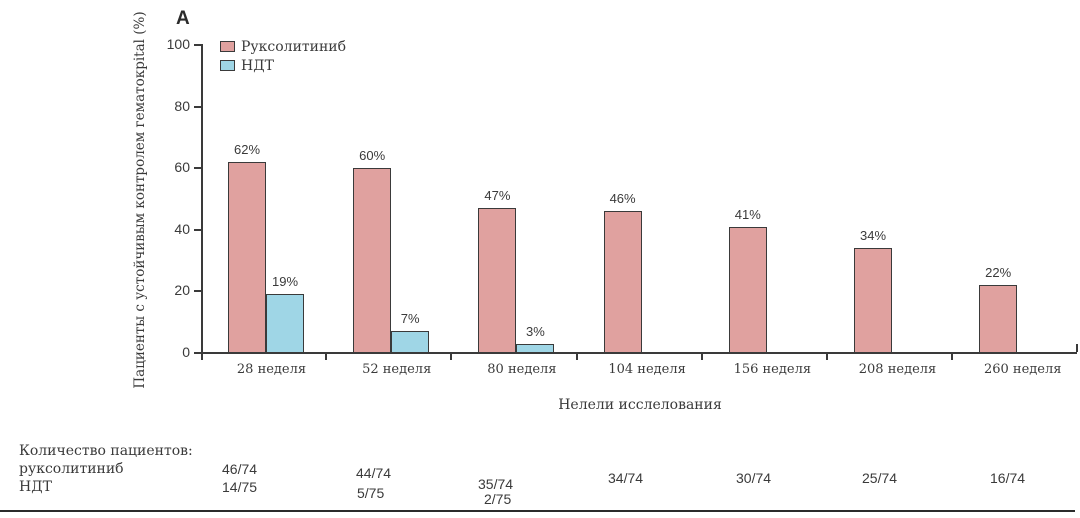 The height and width of the screenshot is (518, 1080). Describe the element at coordinates (622, 199) in the screenshot. I see `bar-value-label: 46%` at that location.